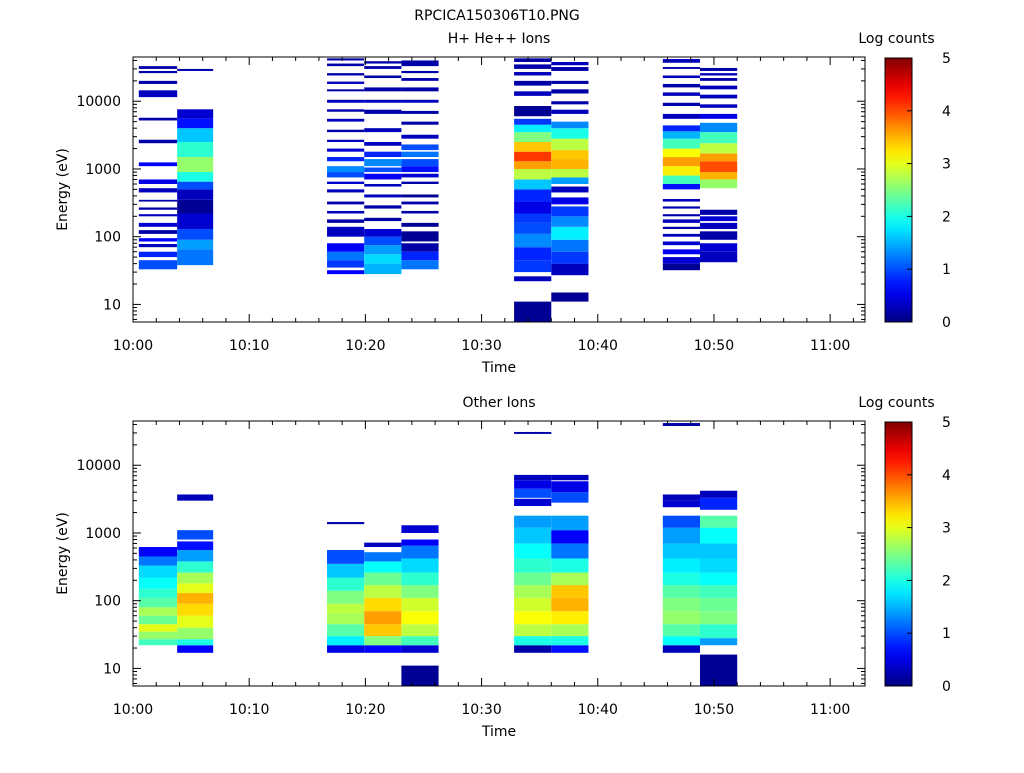 Image resolution: width=1024 pixels, height=773 pixels. Describe the element at coordinates (896, 403) in the screenshot. I see `panel-2-colorbar-label: Log counts` at that location.